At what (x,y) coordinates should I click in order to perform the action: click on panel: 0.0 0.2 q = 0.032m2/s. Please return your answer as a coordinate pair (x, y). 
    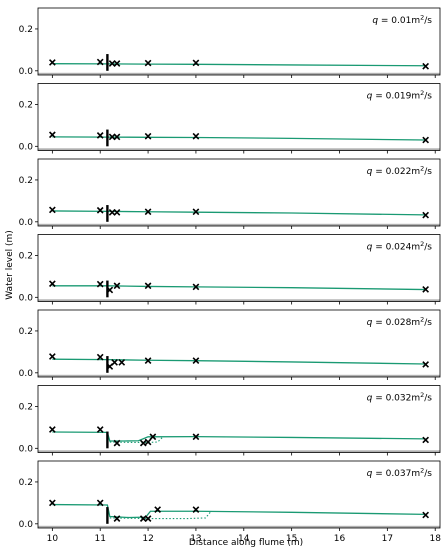
    Looking at the image, I should click on (230, 420).